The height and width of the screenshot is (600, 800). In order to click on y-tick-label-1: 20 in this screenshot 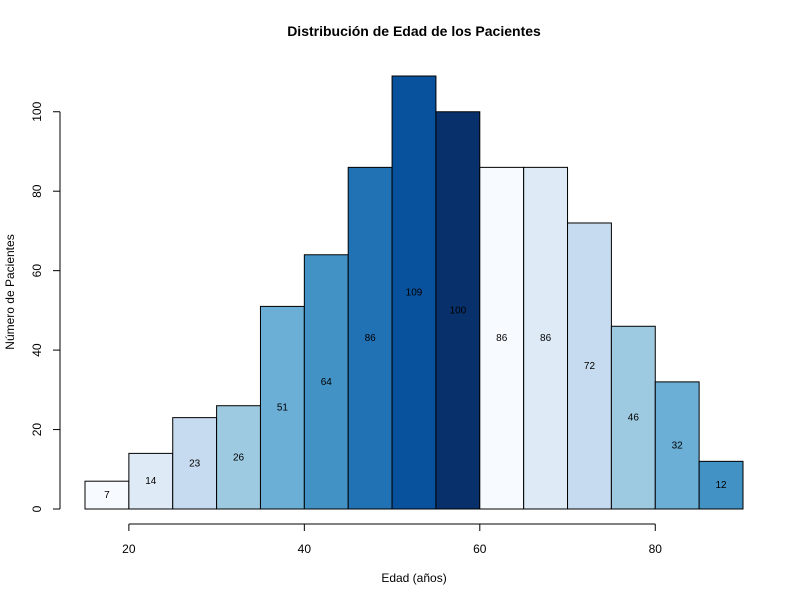, I will do `click(37, 430)`.